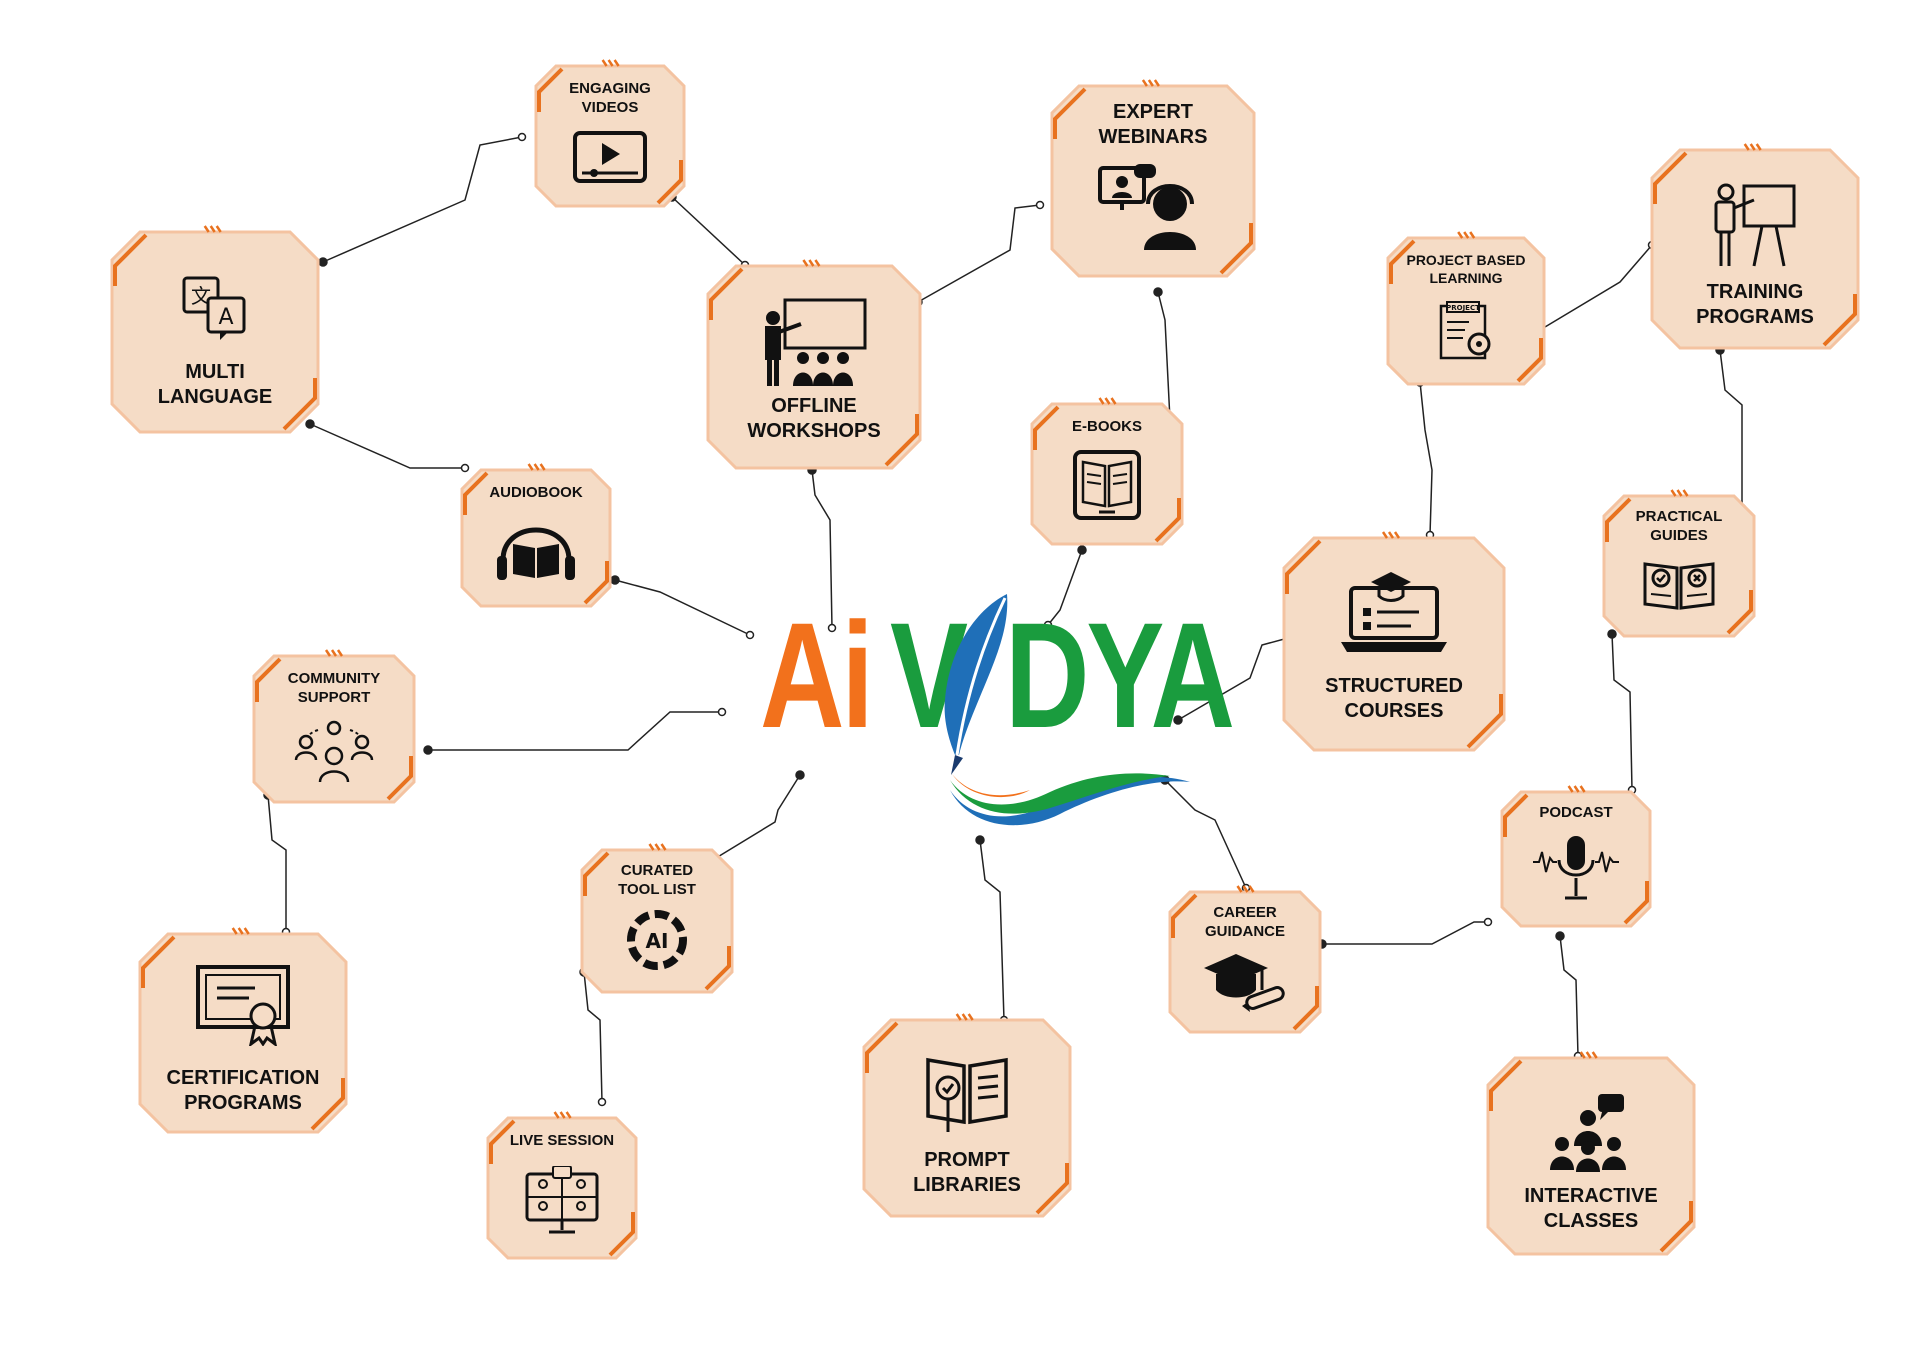 Image resolution: width=1920 pixels, height=1357 pixels. Describe the element at coordinates (1591, 1208) in the screenshot. I see `node-label: INTERACTIVE CLASSES` at that location.